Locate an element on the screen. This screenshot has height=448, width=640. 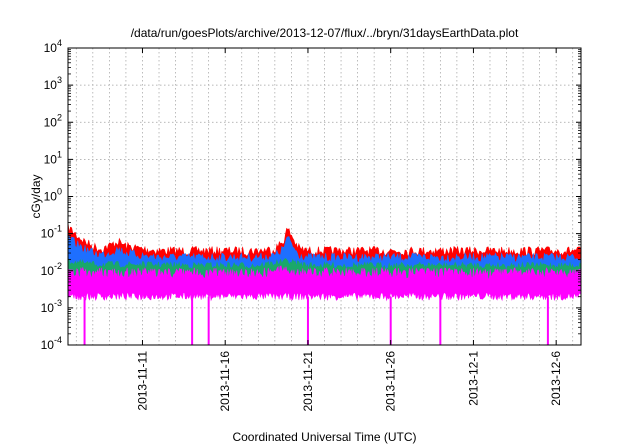
x-tick-label: 2013-11-21 is located at coordinates (308, 381).